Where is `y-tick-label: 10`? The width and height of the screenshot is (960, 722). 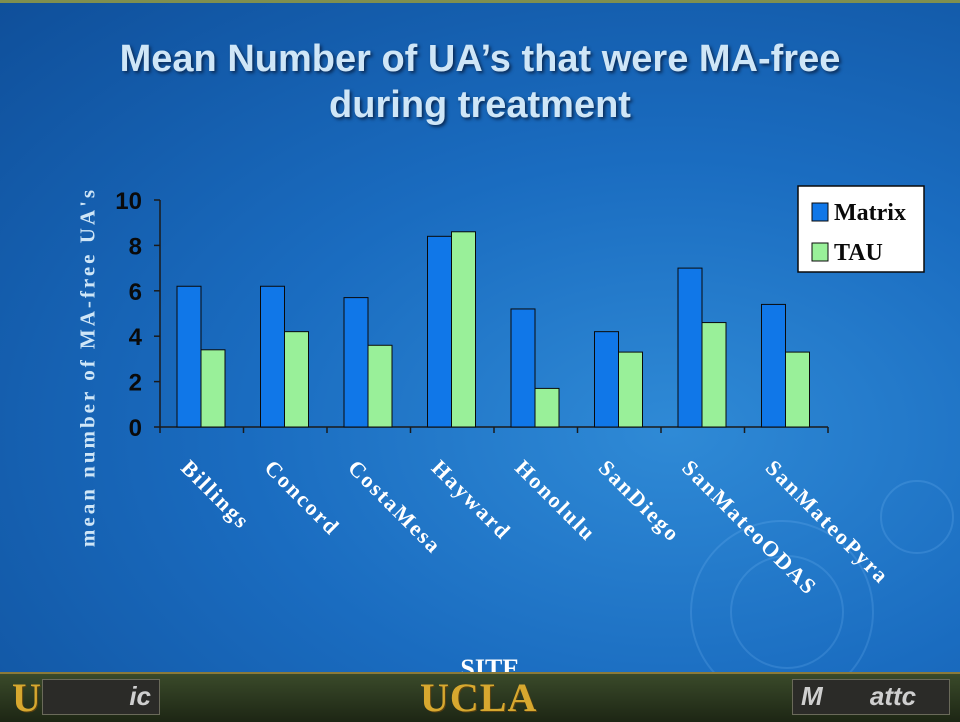
y-tick-label: 10 is located at coordinates (128, 201).